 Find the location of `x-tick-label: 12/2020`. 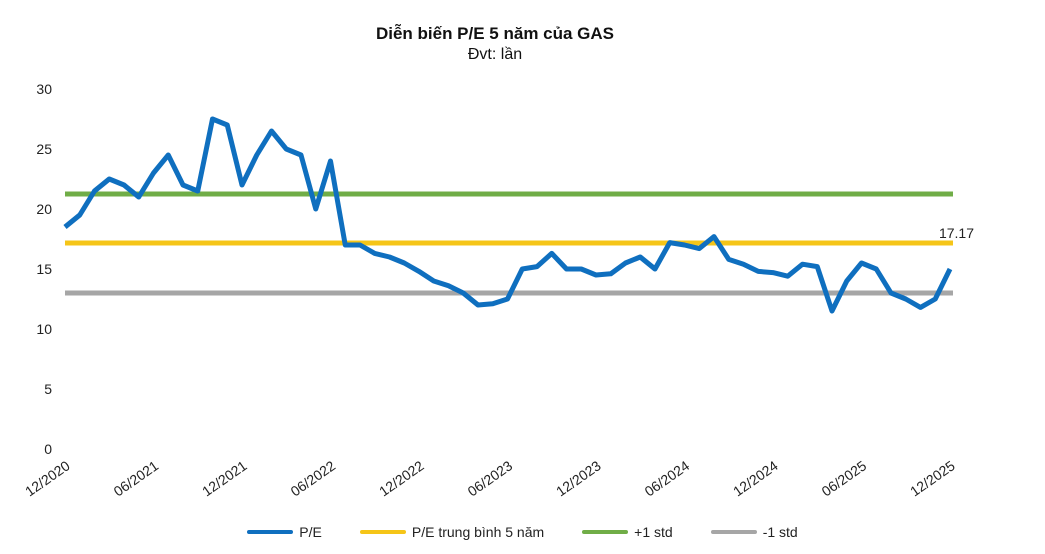

x-tick-label: 12/2020 is located at coordinates (47, 478).